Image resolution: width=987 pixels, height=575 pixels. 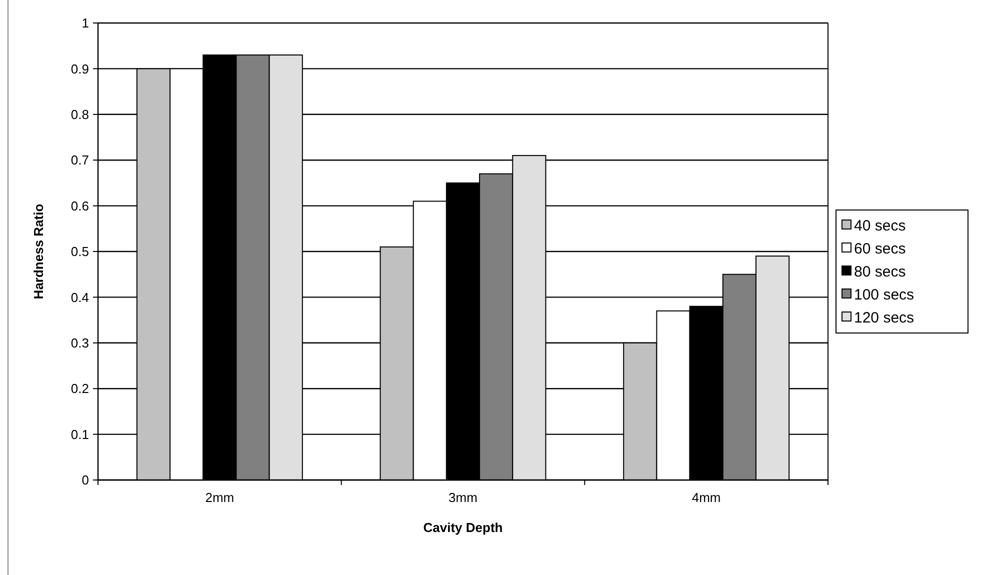 I want to click on y-tick-label: 0.7, so click(x=79, y=160).